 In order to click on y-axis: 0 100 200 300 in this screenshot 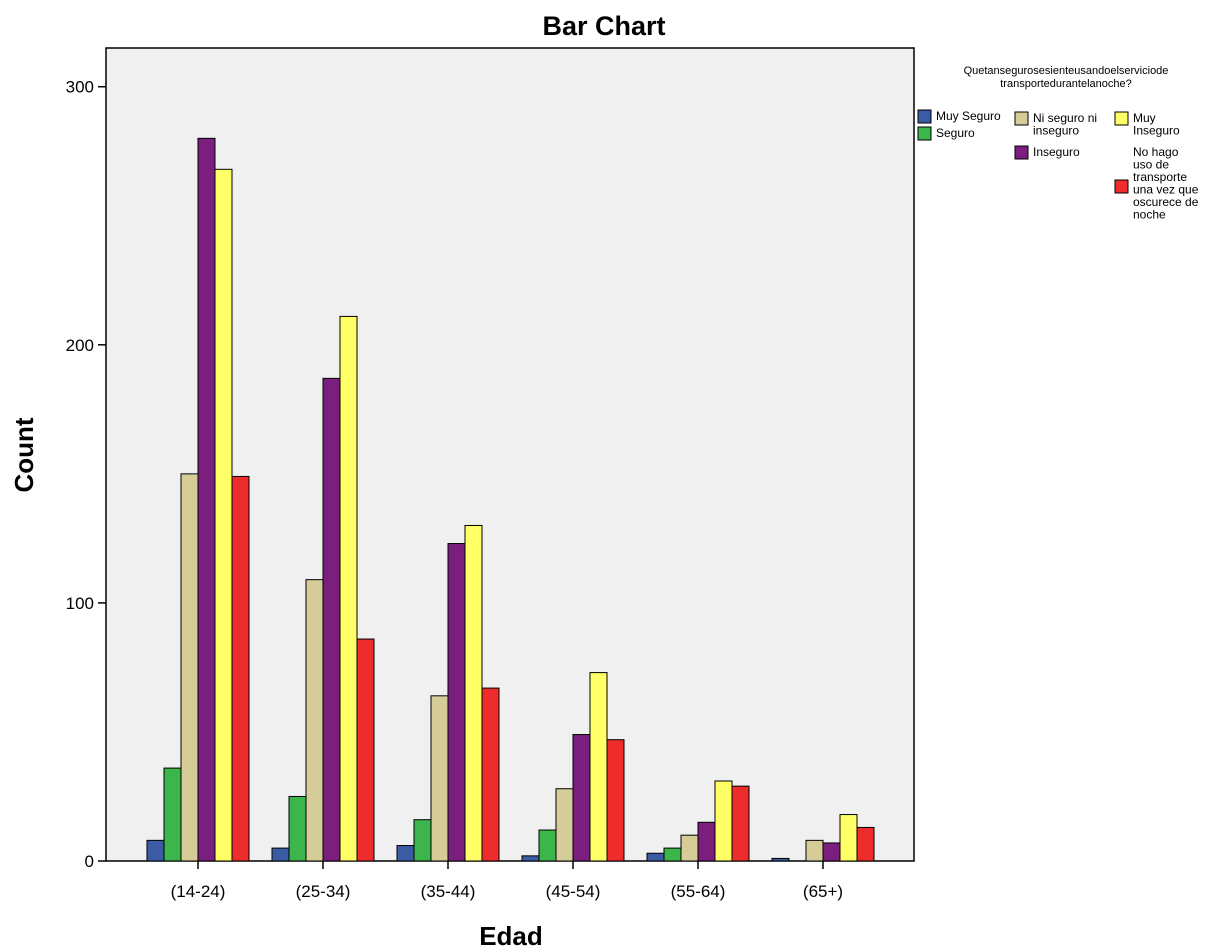, I will do `click(86, 474)`.